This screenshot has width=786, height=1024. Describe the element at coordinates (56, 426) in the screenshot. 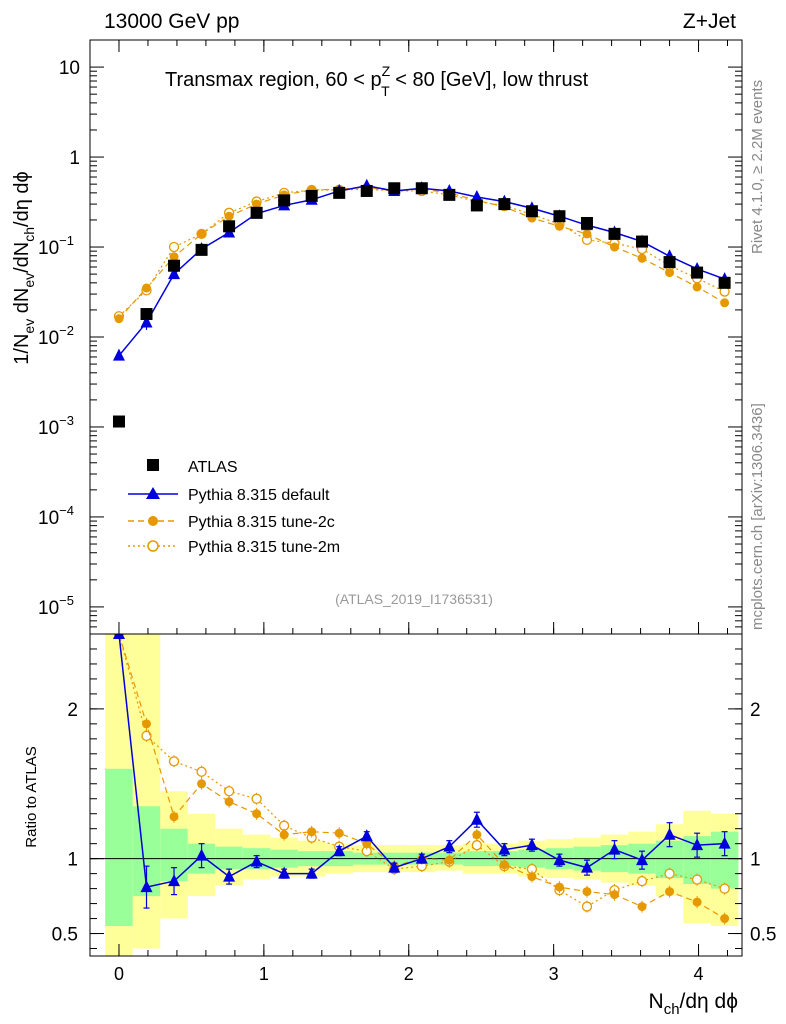

I see `y-tick-label: 10⁻³` at that location.